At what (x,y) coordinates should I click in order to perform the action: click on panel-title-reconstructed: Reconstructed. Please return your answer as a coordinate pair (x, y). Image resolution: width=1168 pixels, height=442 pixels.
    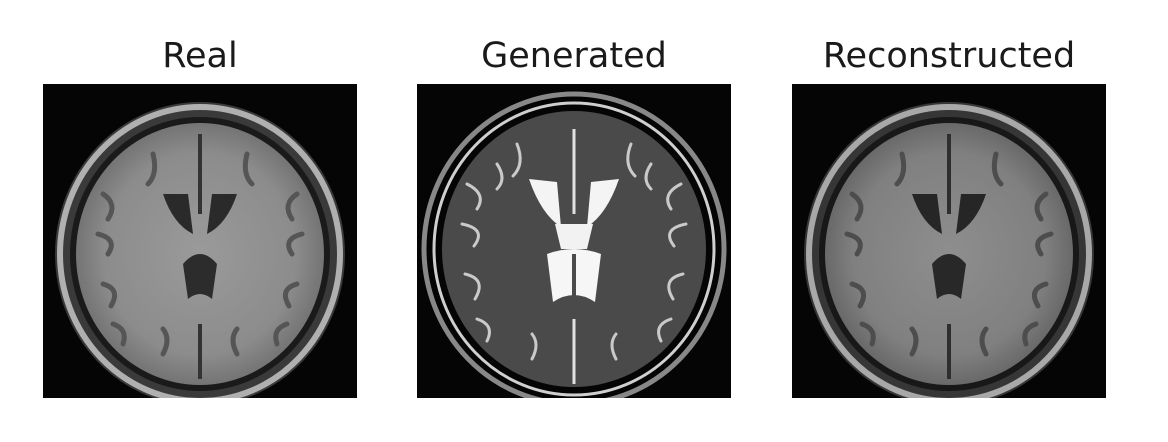
    Looking at the image, I should click on (949, 56).